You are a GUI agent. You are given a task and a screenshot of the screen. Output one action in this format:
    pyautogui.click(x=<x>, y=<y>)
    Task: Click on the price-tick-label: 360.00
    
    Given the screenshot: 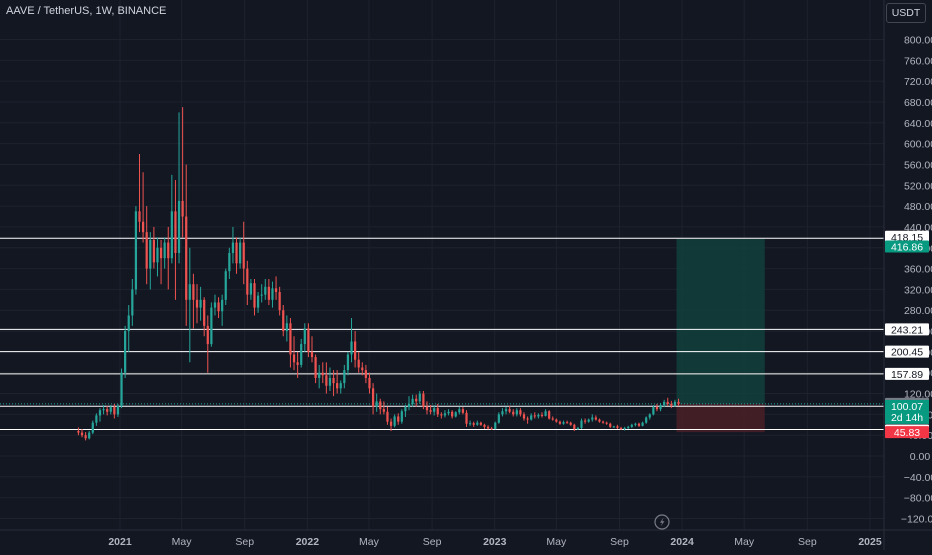 What is the action you would take?
    pyautogui.click(x=918, y=270)
    